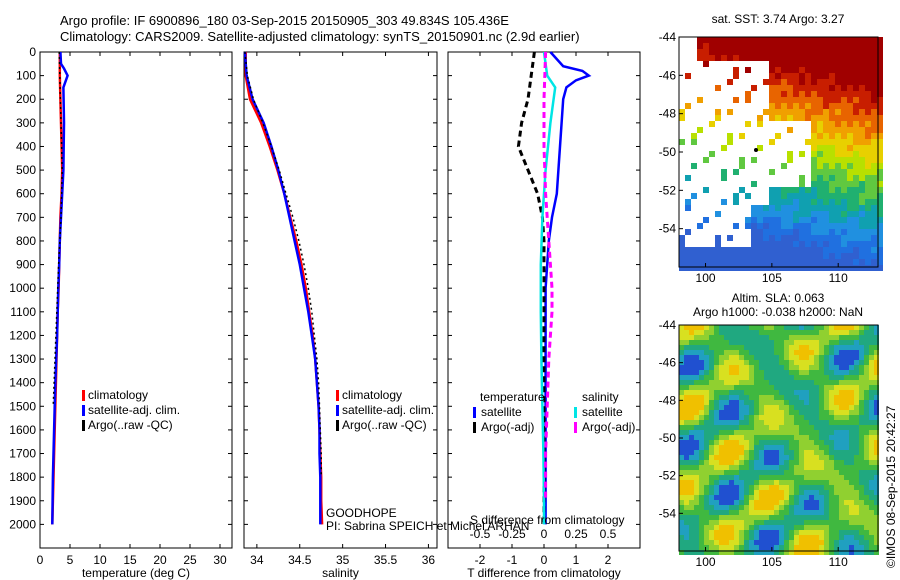 The height and width of the screenshot is (580, 900). I want to click on temperature-legend-label: Argo(..raw -QC), so click(130, 425).